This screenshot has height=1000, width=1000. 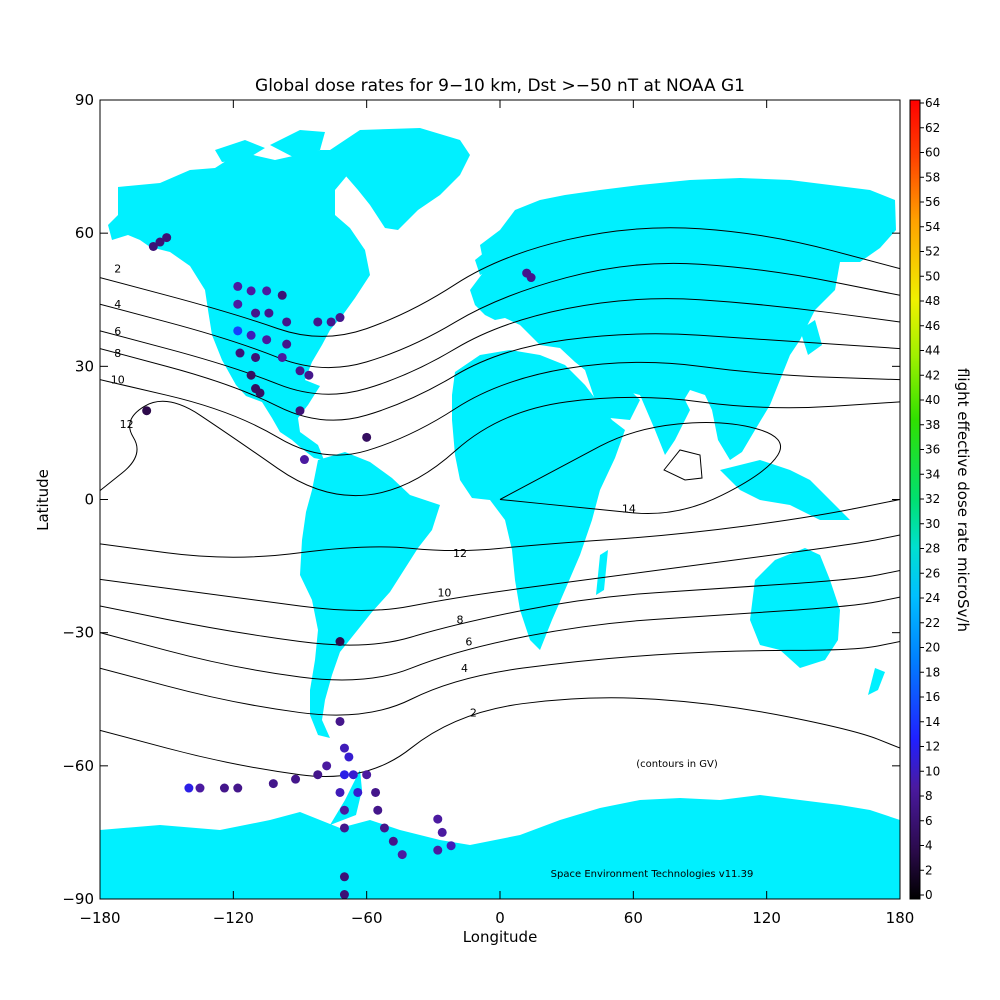 What do you see at coordinates (117, 269) in the screenshot?
I see `contour-label: 2` at bounding box center [117, 269].